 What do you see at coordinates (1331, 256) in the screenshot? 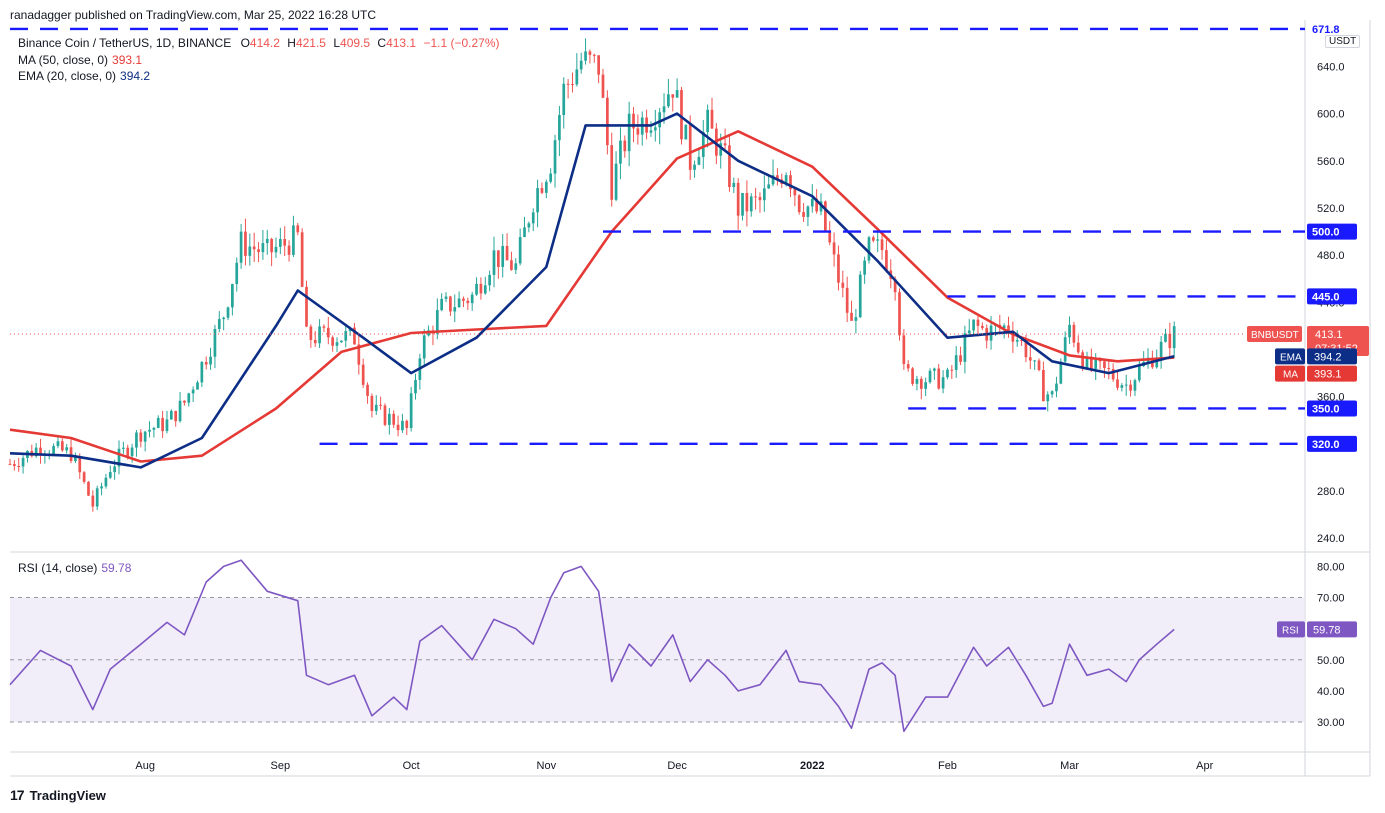
I see `price-tick-label: 480.0` at bounding box center [1331, 256].